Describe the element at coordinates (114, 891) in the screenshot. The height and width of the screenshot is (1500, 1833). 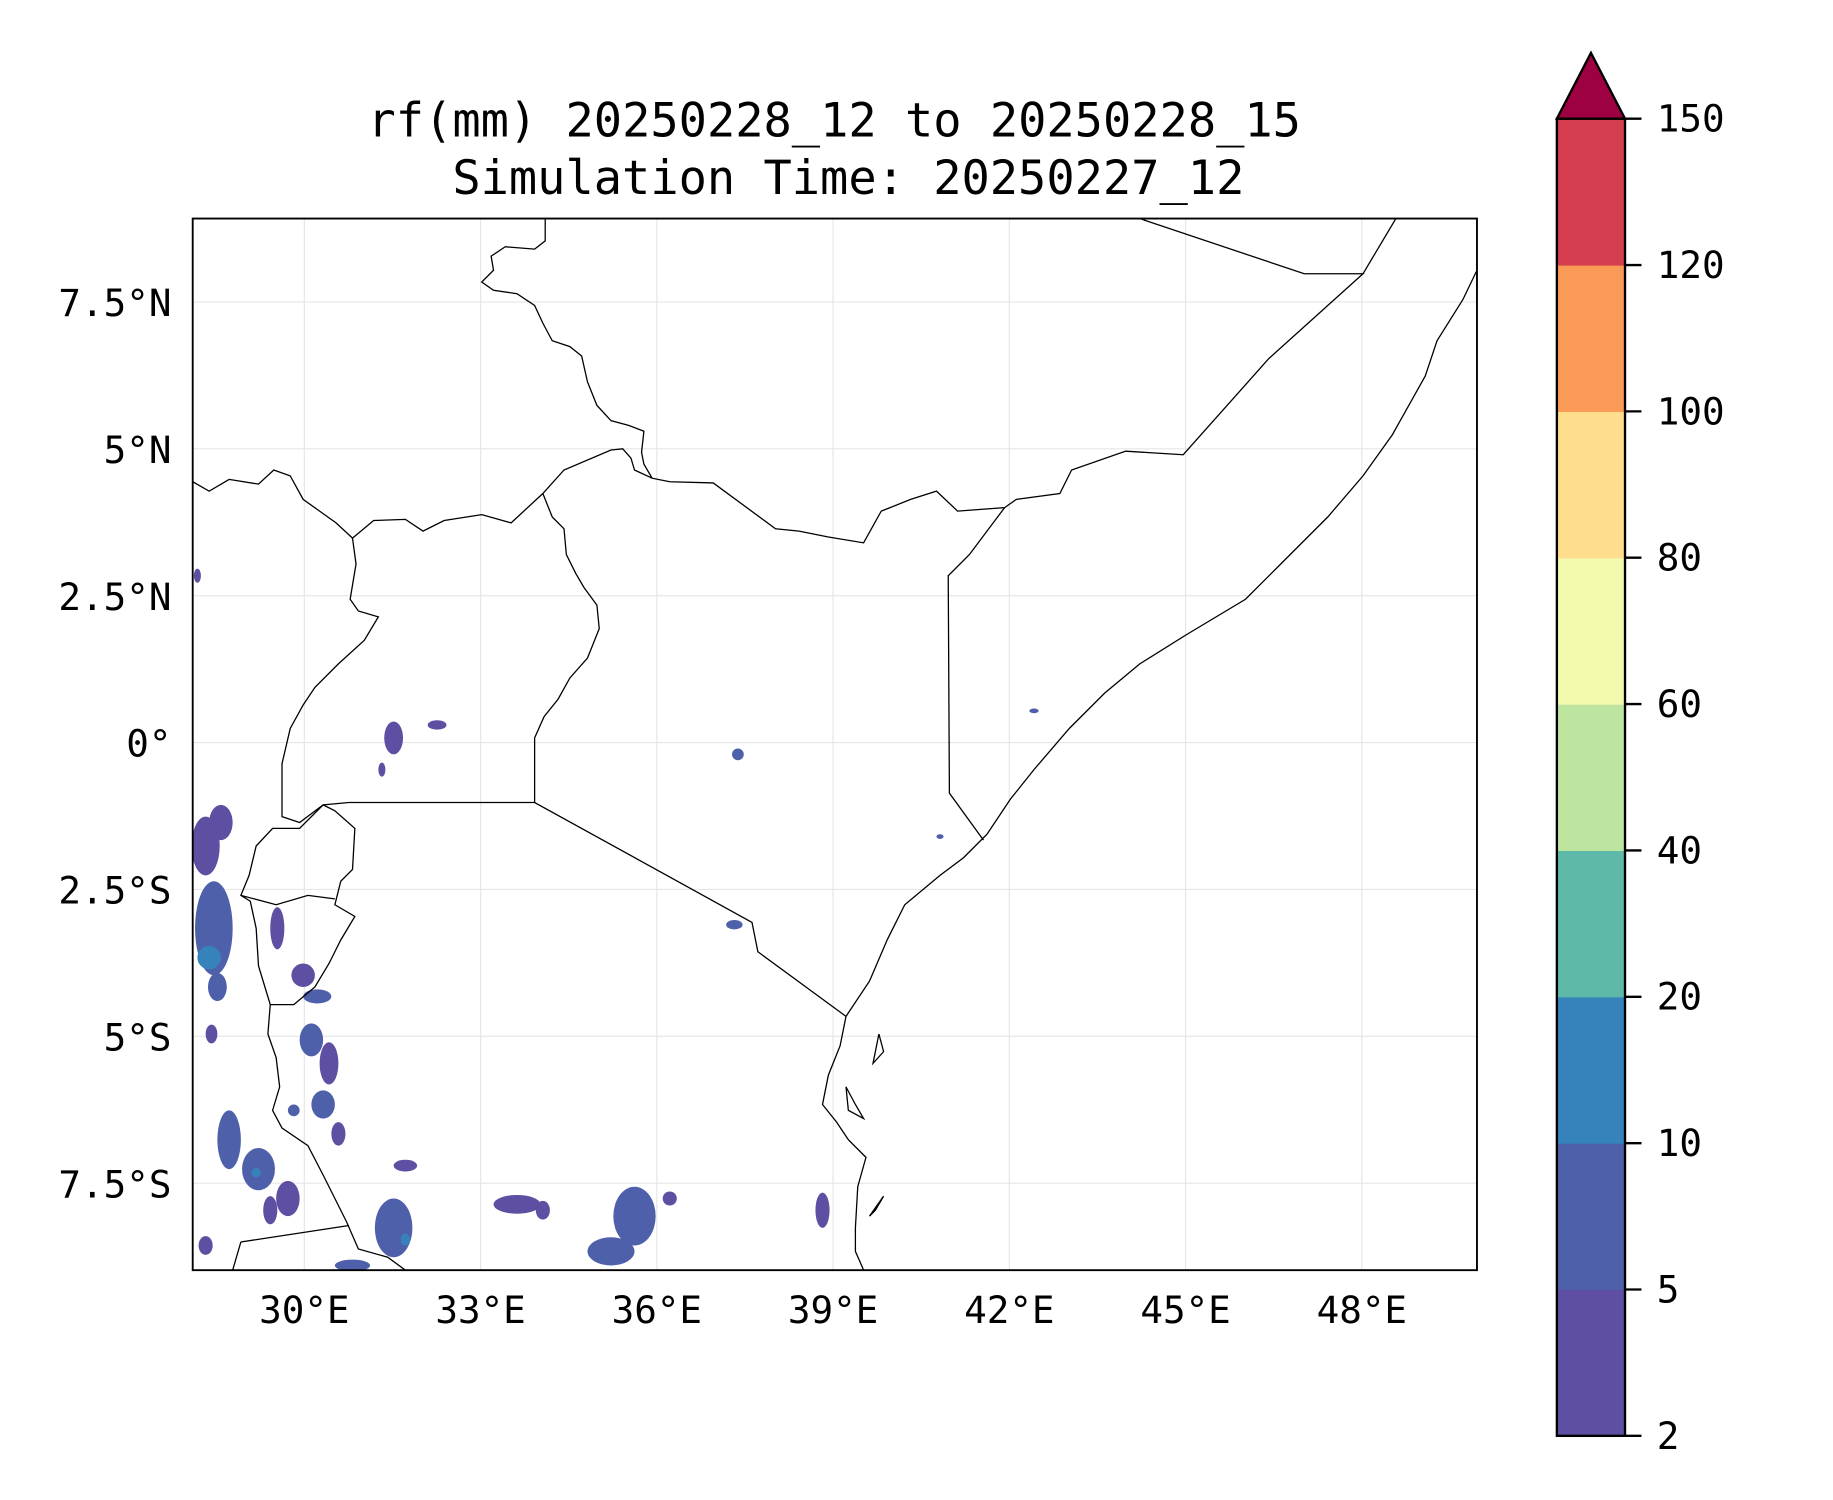
I see `y-tick-label: 2.5°S` at that location.